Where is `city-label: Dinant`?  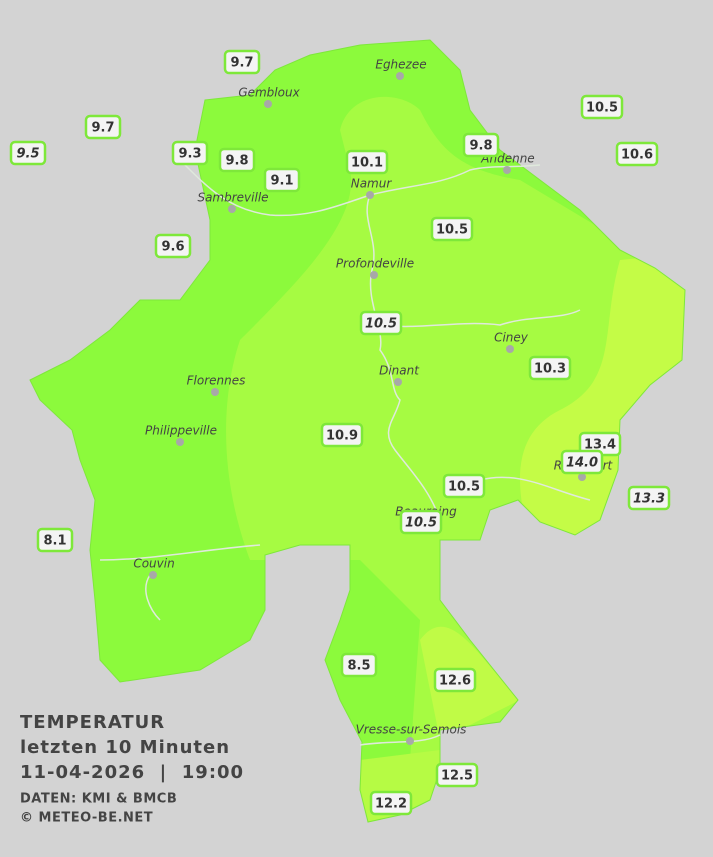 city-label: Dinant is located at coordinates (399, 371).